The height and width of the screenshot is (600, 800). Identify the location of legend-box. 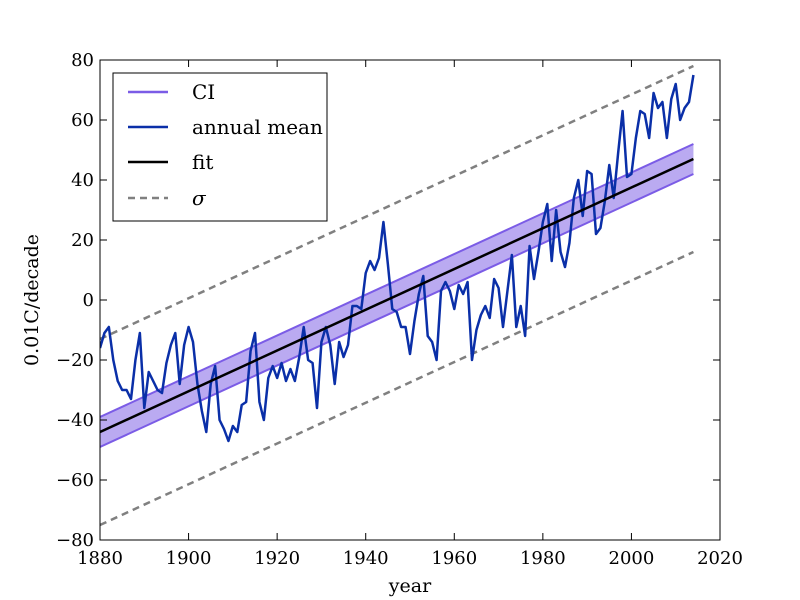
(220, 147).